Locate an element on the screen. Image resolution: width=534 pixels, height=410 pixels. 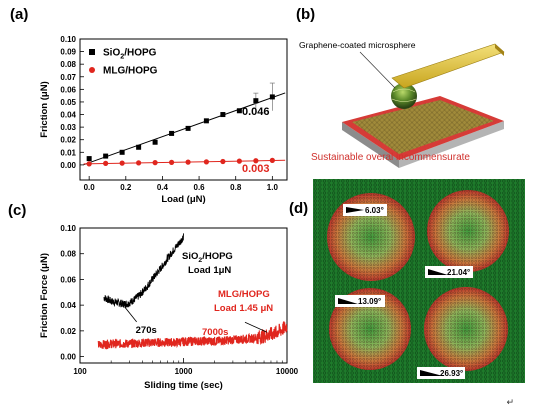
x-tick-label: 0.4 is located at coordinates (163, 187).